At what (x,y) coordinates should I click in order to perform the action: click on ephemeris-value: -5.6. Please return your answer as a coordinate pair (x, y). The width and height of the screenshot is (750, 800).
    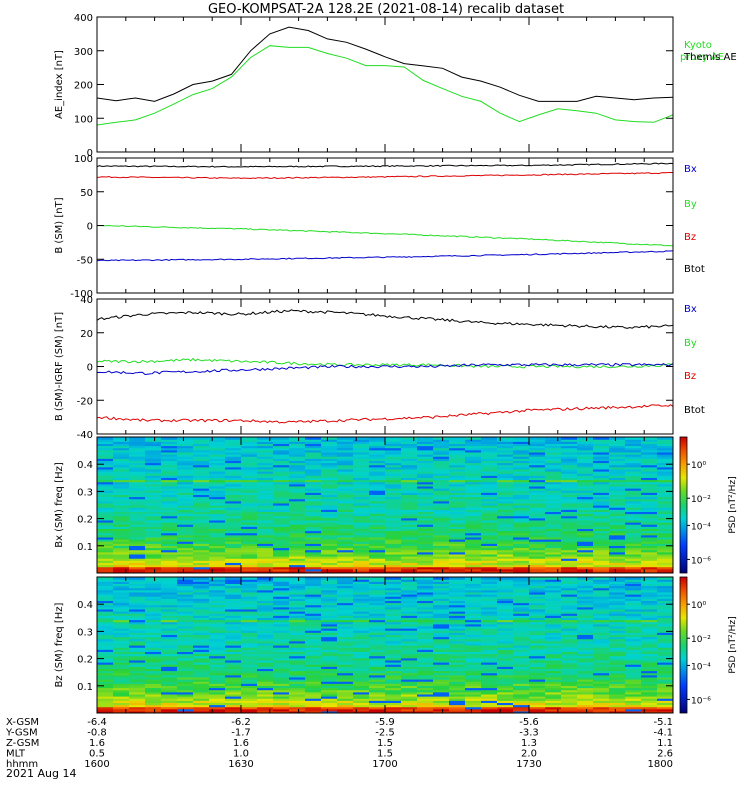
    Looking at the image, I should click on (529, 722).